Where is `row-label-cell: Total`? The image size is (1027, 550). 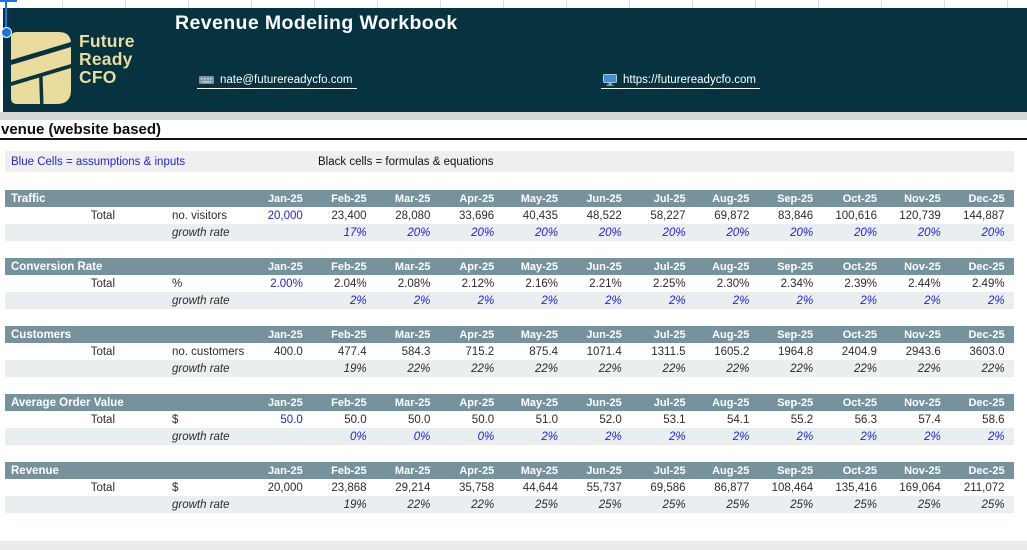 row-label-cell: Total is located at coordinates (102, 215).